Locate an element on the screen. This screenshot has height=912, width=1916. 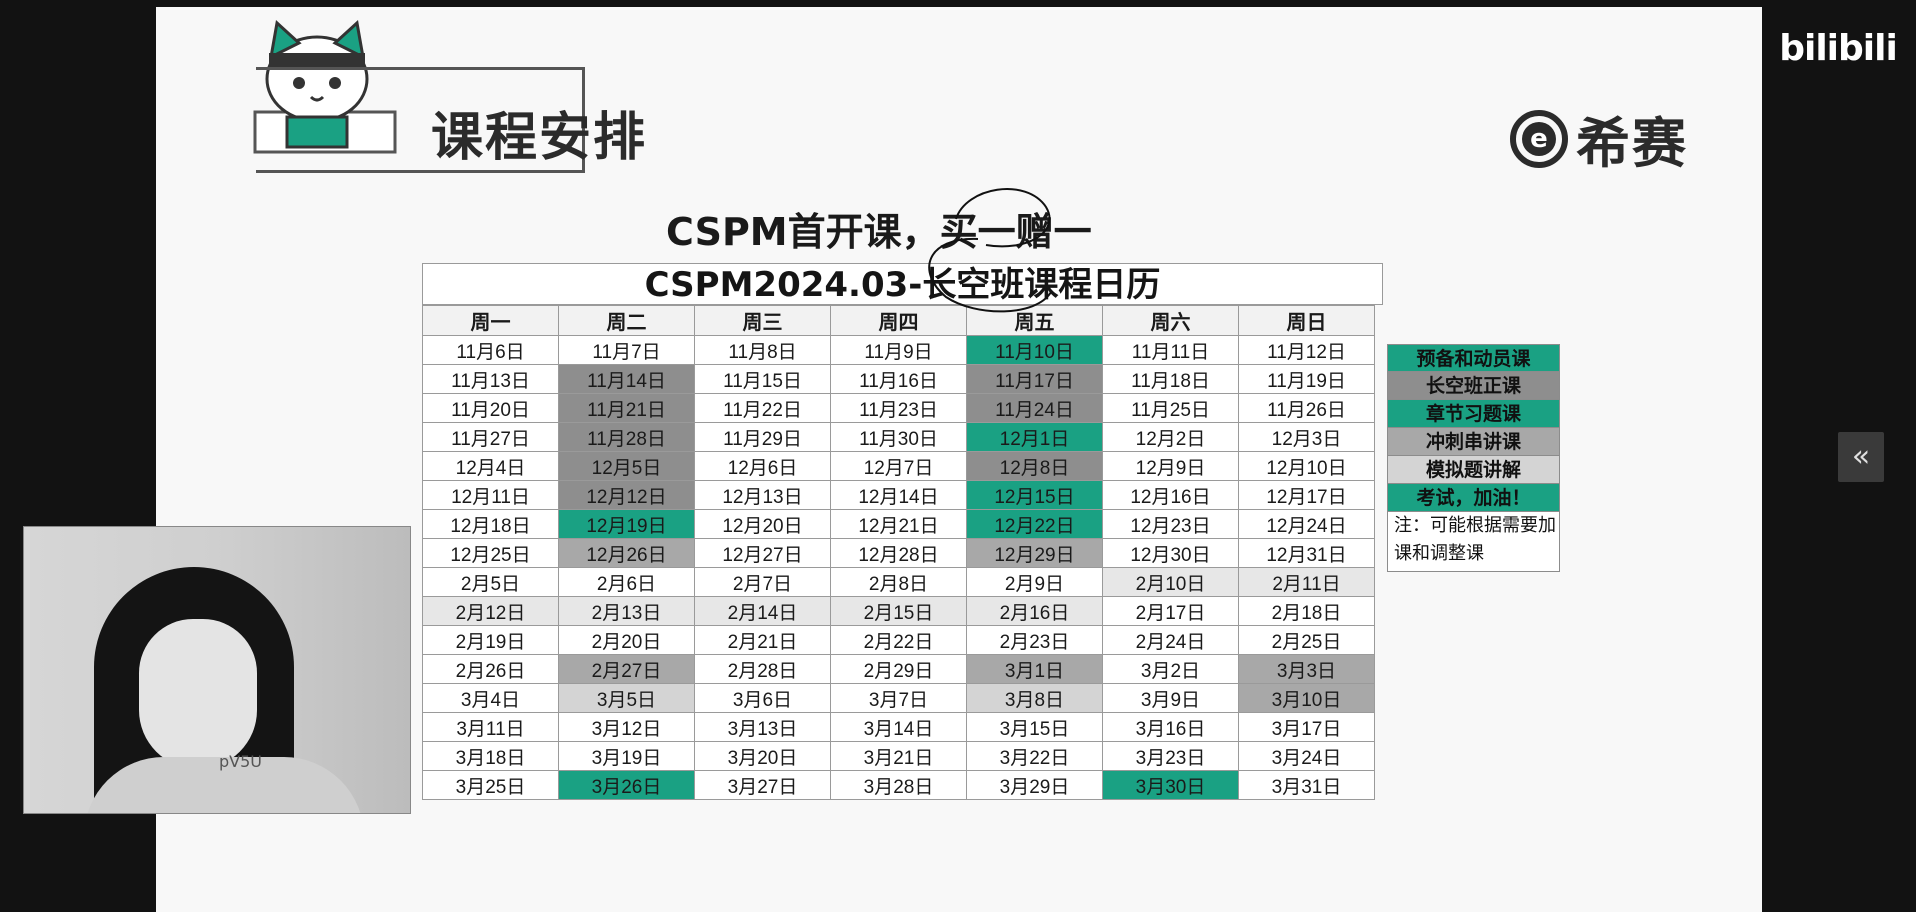
calendar-title: CSPM2024.03-长空班课程日历 is located at coordinates (902, 284).